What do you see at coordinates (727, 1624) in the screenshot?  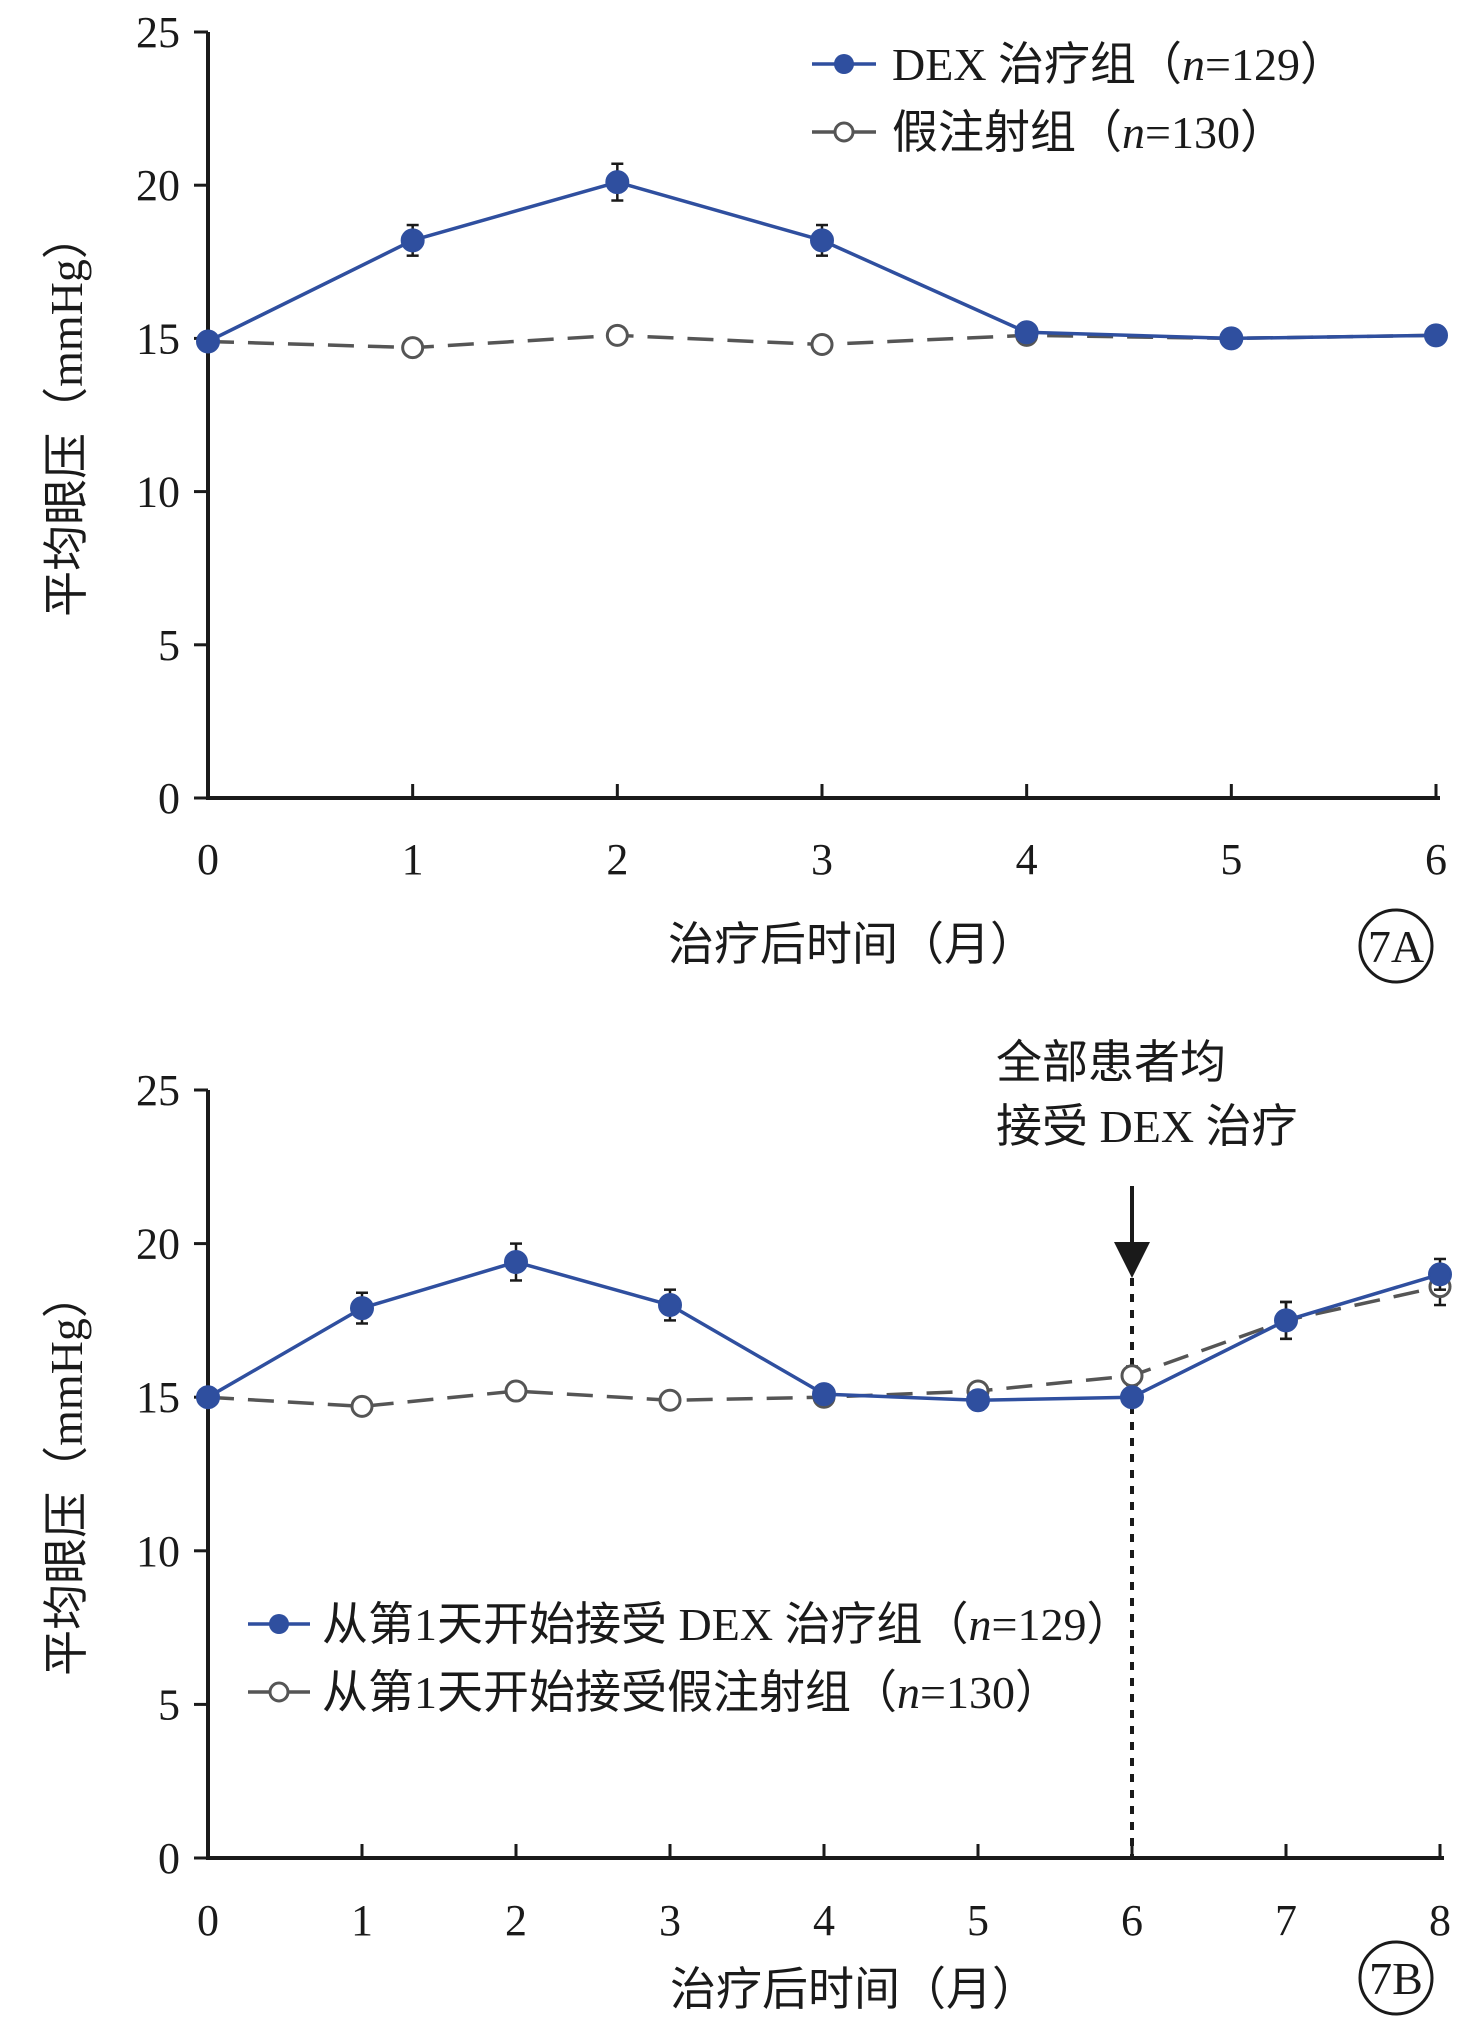 I see `legend-label: 从第1天开始接受 DEX 治疗组（n=129）` at bounding box center [727, 1624].